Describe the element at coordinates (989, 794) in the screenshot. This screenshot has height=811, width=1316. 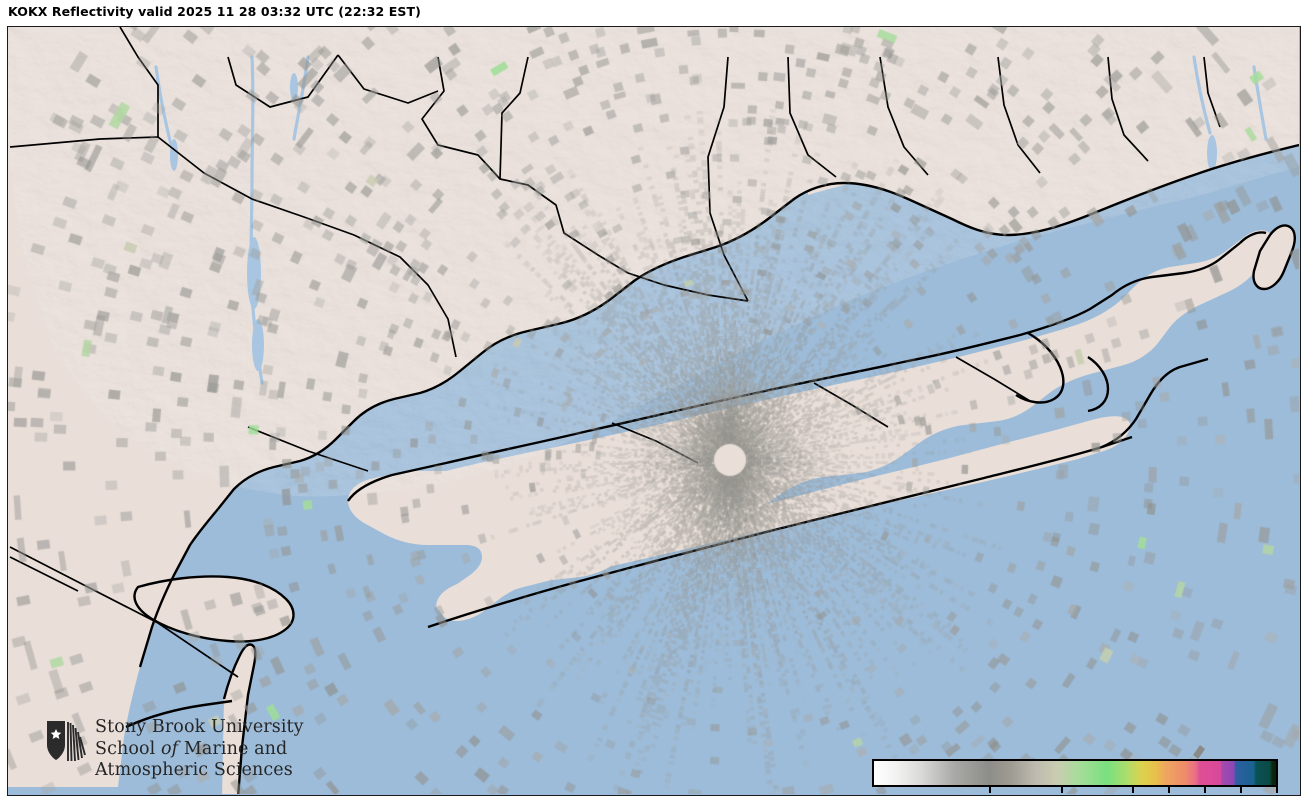
I see `colorbar-tick-label: 0` at that location.